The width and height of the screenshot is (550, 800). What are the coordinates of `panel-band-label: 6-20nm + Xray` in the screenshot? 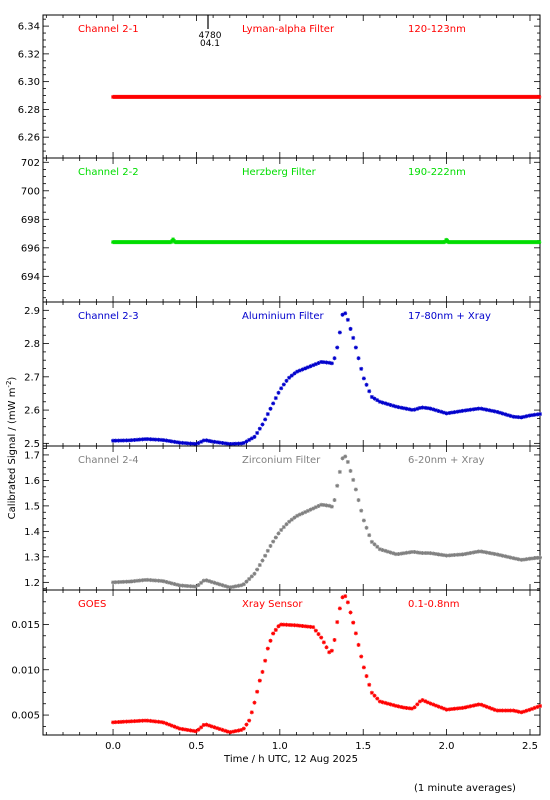 It's located at (446, 460).